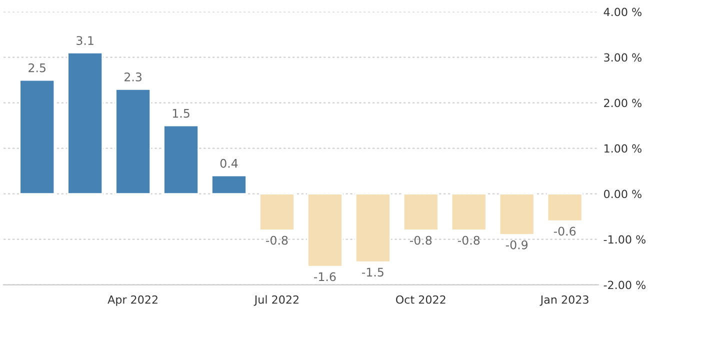 This screenshot has width=704, height=337. Describe the element at coordinates (565, 231) in the screenshot. I see `data-label: -0.6` at that location.